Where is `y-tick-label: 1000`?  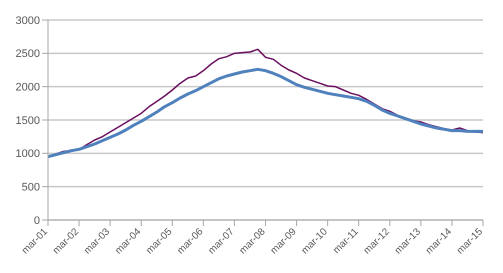
y-tick-label: 1000 is located at coordinates (28, 154).